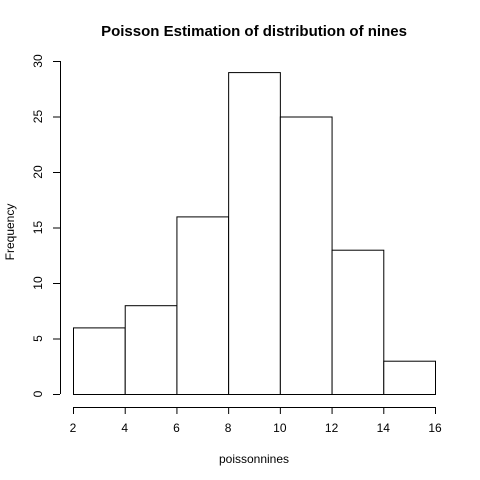 This screenshot has width=480, height=480. What do you see at coordinates (10, 232) in the screenshot?
I see `y-axis-label: Frequency` at bounding box center [10, 232].